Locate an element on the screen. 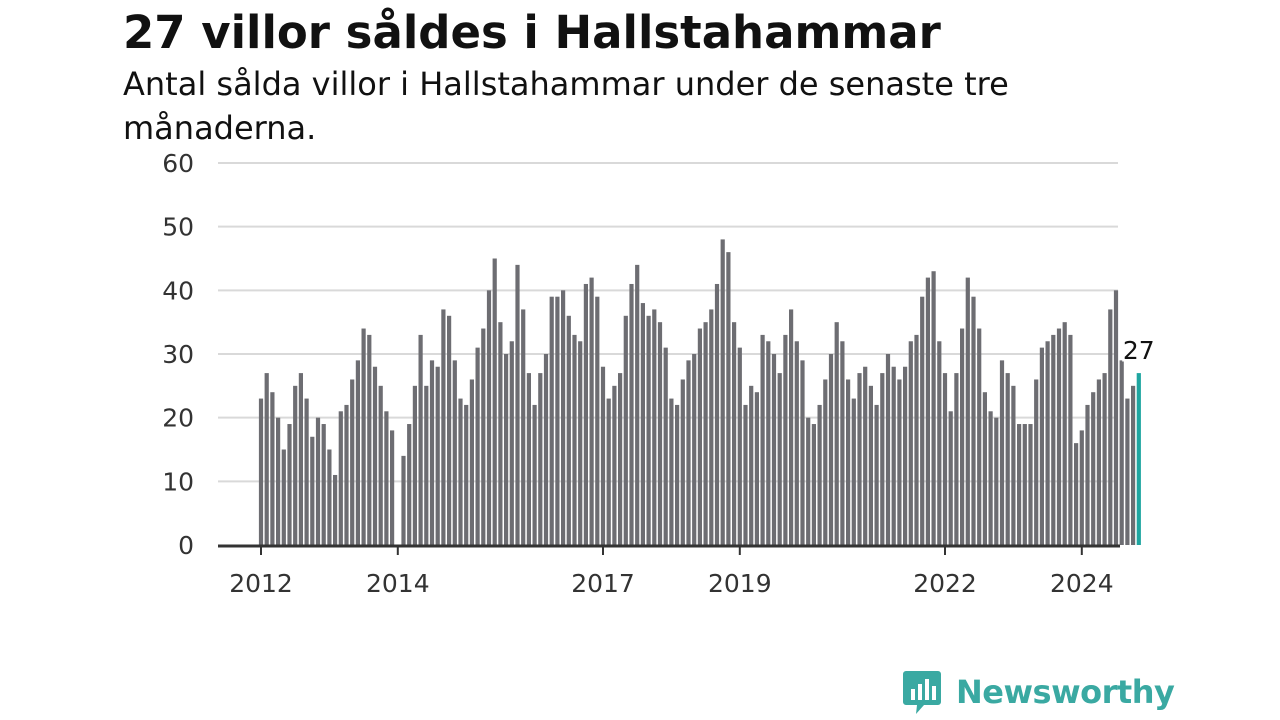 The image size is (1280, 720). value-labels: 27 is located at coordinates (1138, 351).